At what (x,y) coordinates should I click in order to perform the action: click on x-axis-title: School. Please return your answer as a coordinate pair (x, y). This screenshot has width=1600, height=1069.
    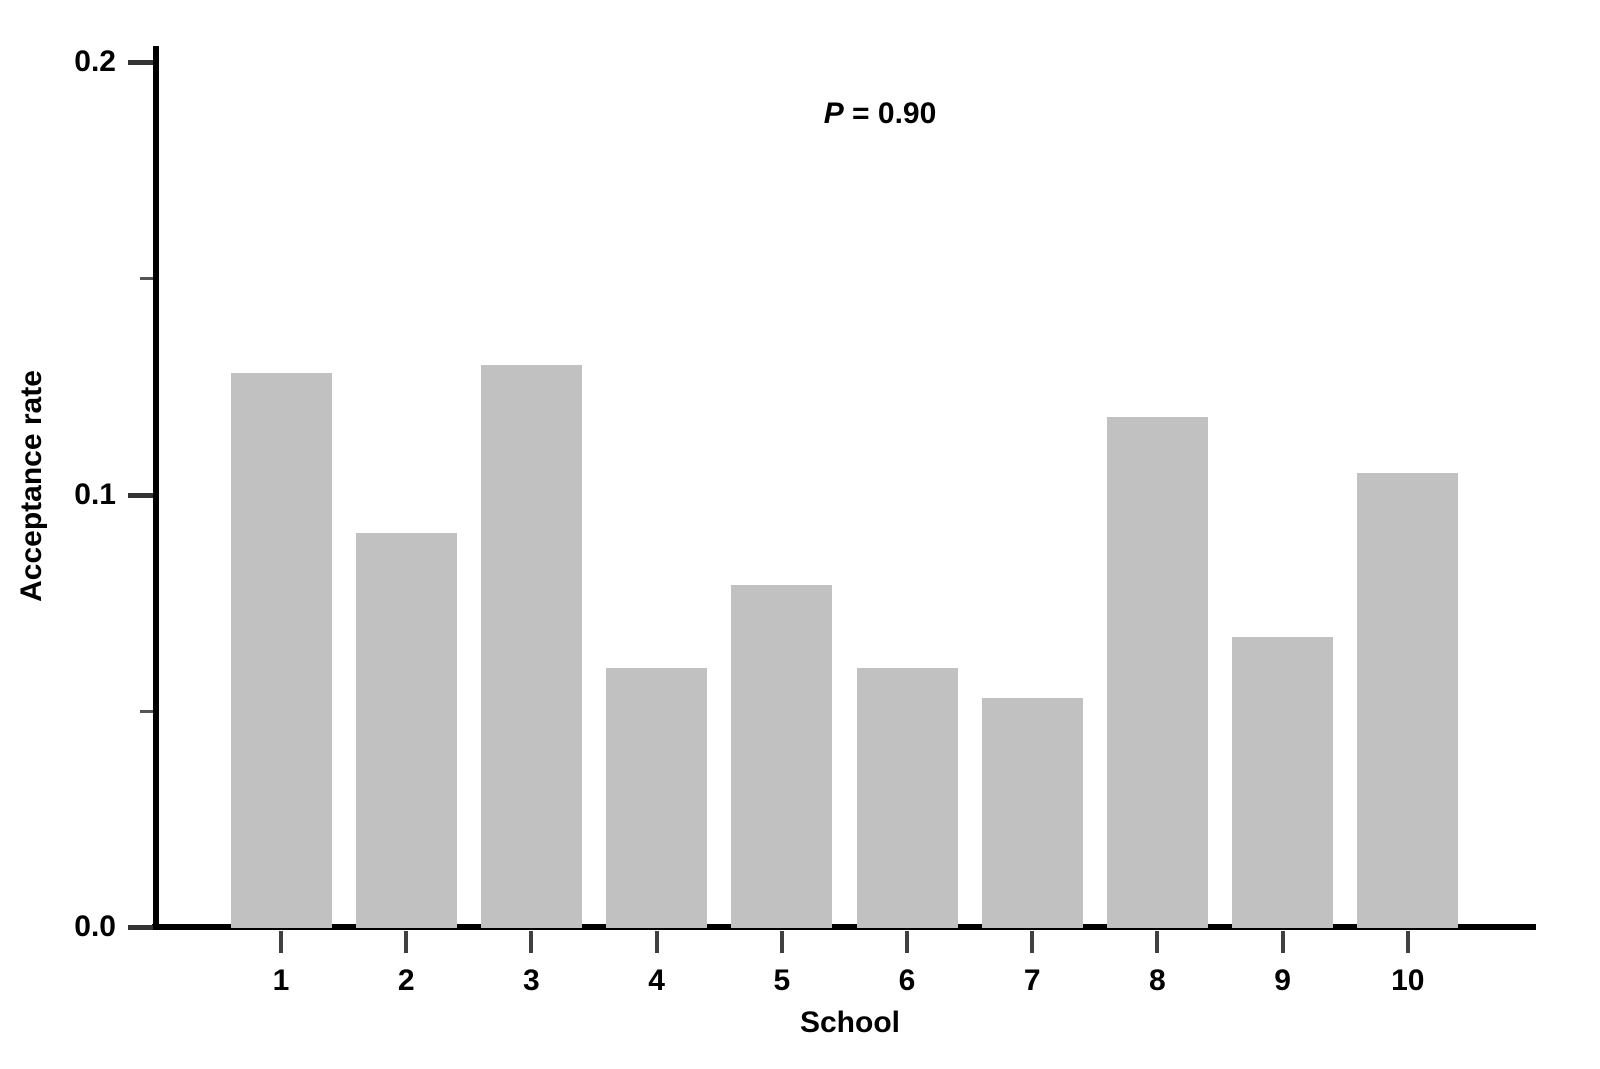
    Looking at the image, I should click on (850, 1022).